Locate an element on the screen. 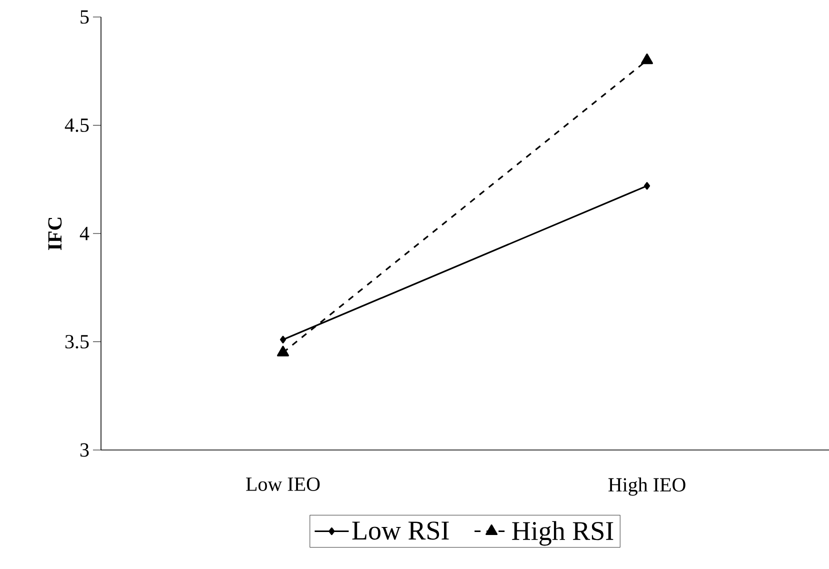 The image size is (829, 569). y-axis-title: IFC is located at coordinates (55, 234).